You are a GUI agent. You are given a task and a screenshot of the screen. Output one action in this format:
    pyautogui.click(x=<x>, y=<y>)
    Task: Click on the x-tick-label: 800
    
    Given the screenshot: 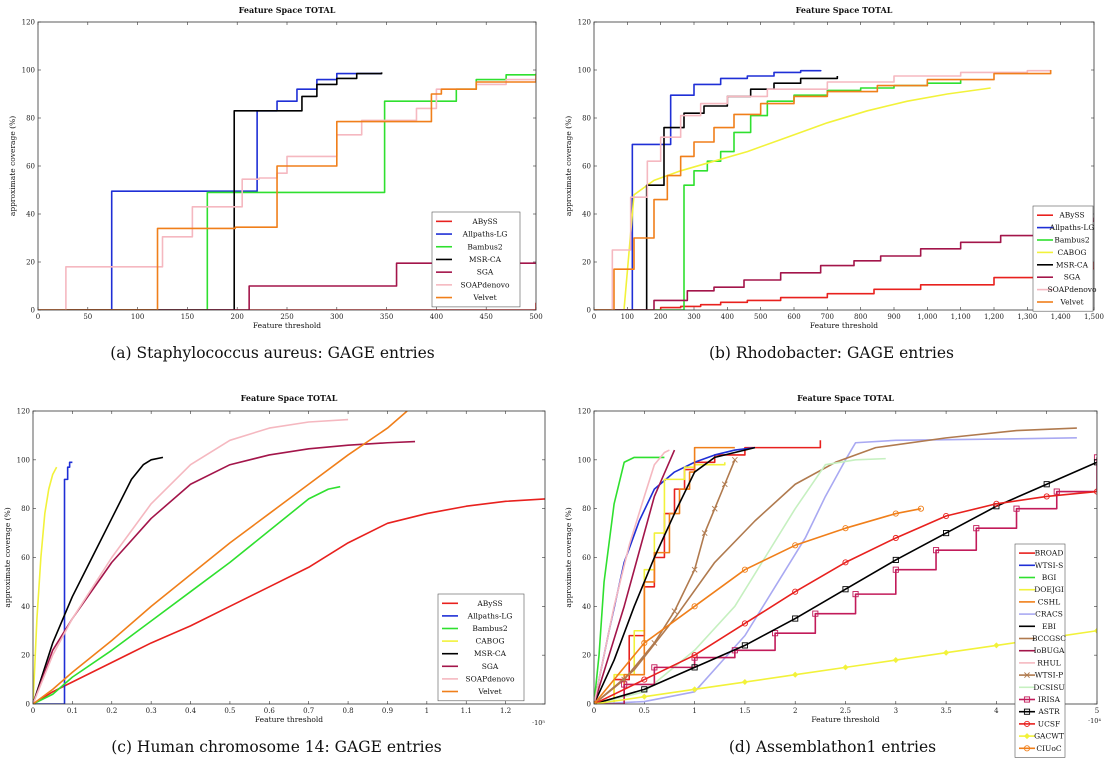 What is the action you would take?
    pyautogui.click(x=860, y=317)
    